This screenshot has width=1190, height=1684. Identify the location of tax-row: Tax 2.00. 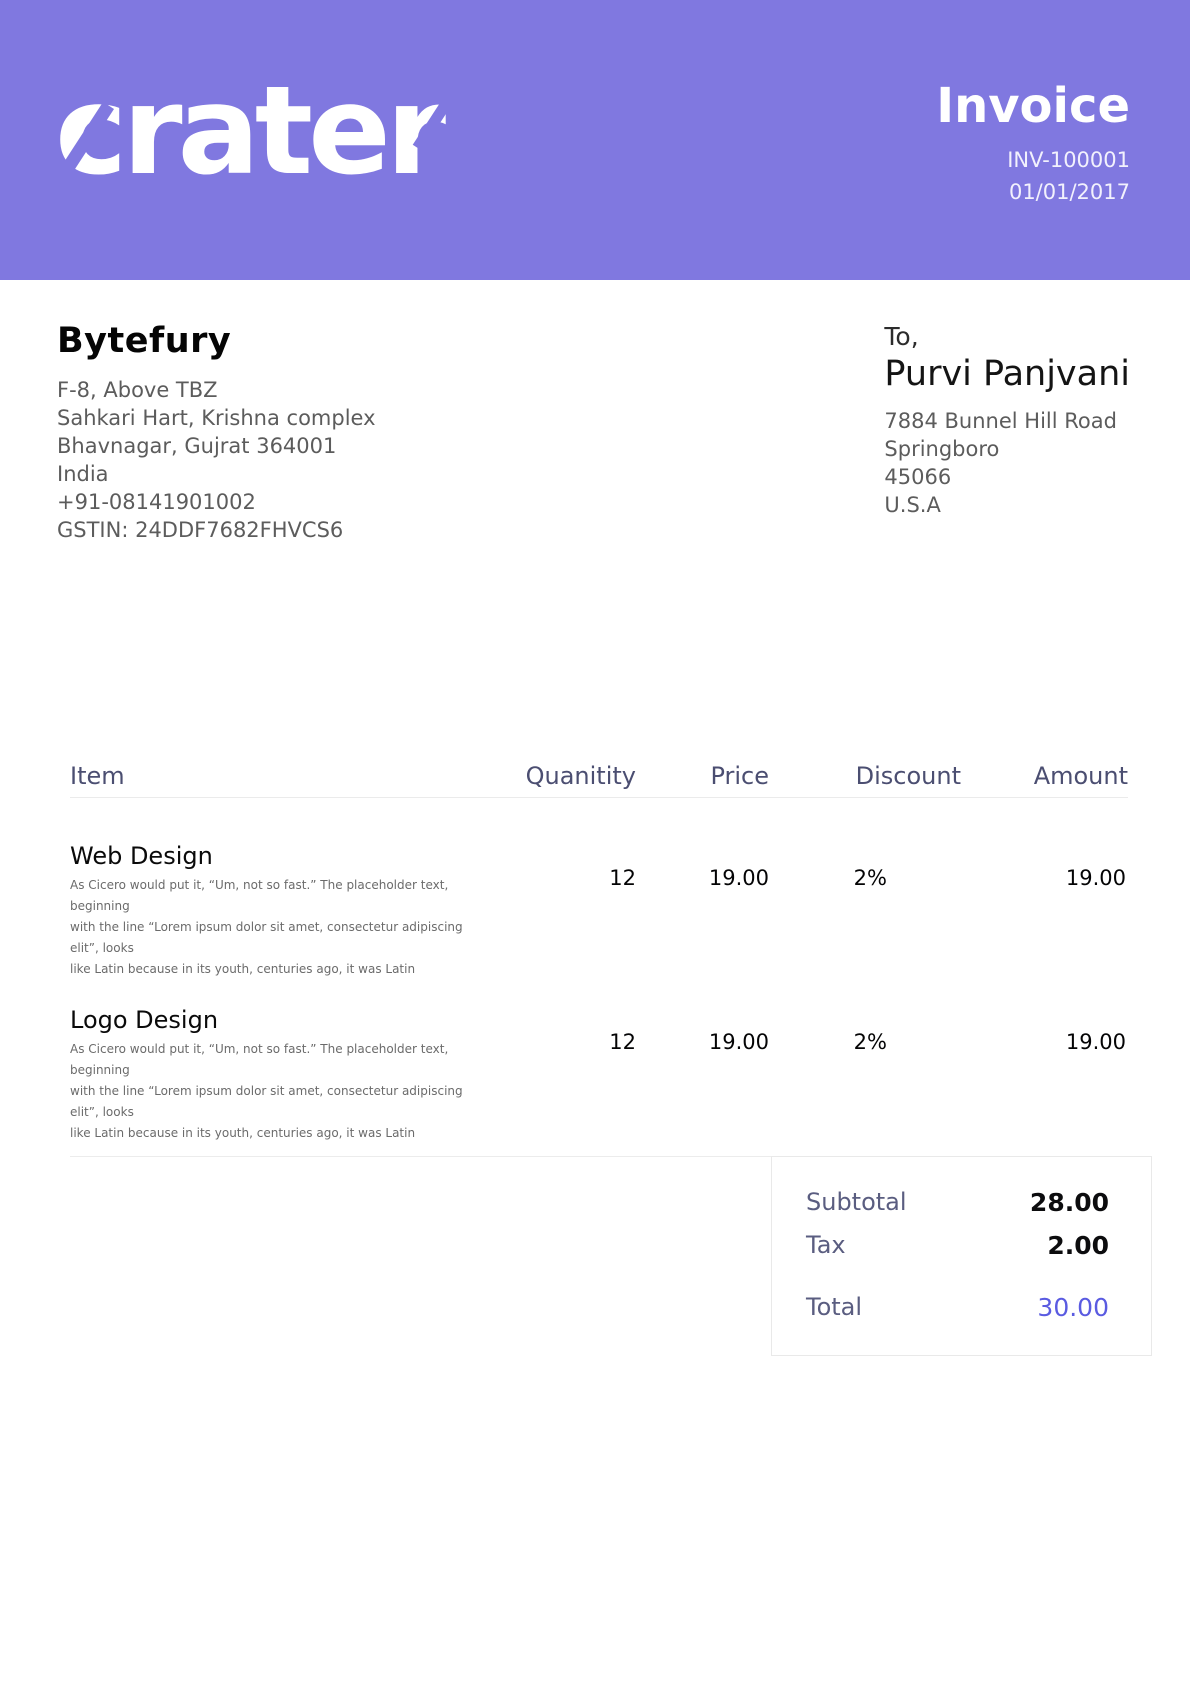
(957, 1245).